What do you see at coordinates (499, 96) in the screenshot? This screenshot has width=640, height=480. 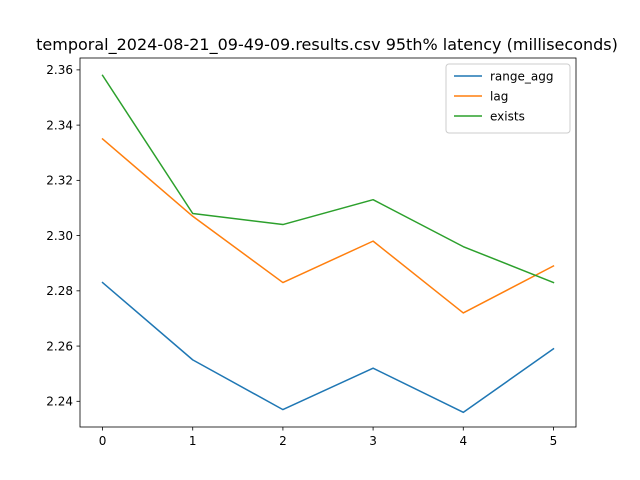 I see `legend-label-lag: lag` at bounding box center [499, 96].